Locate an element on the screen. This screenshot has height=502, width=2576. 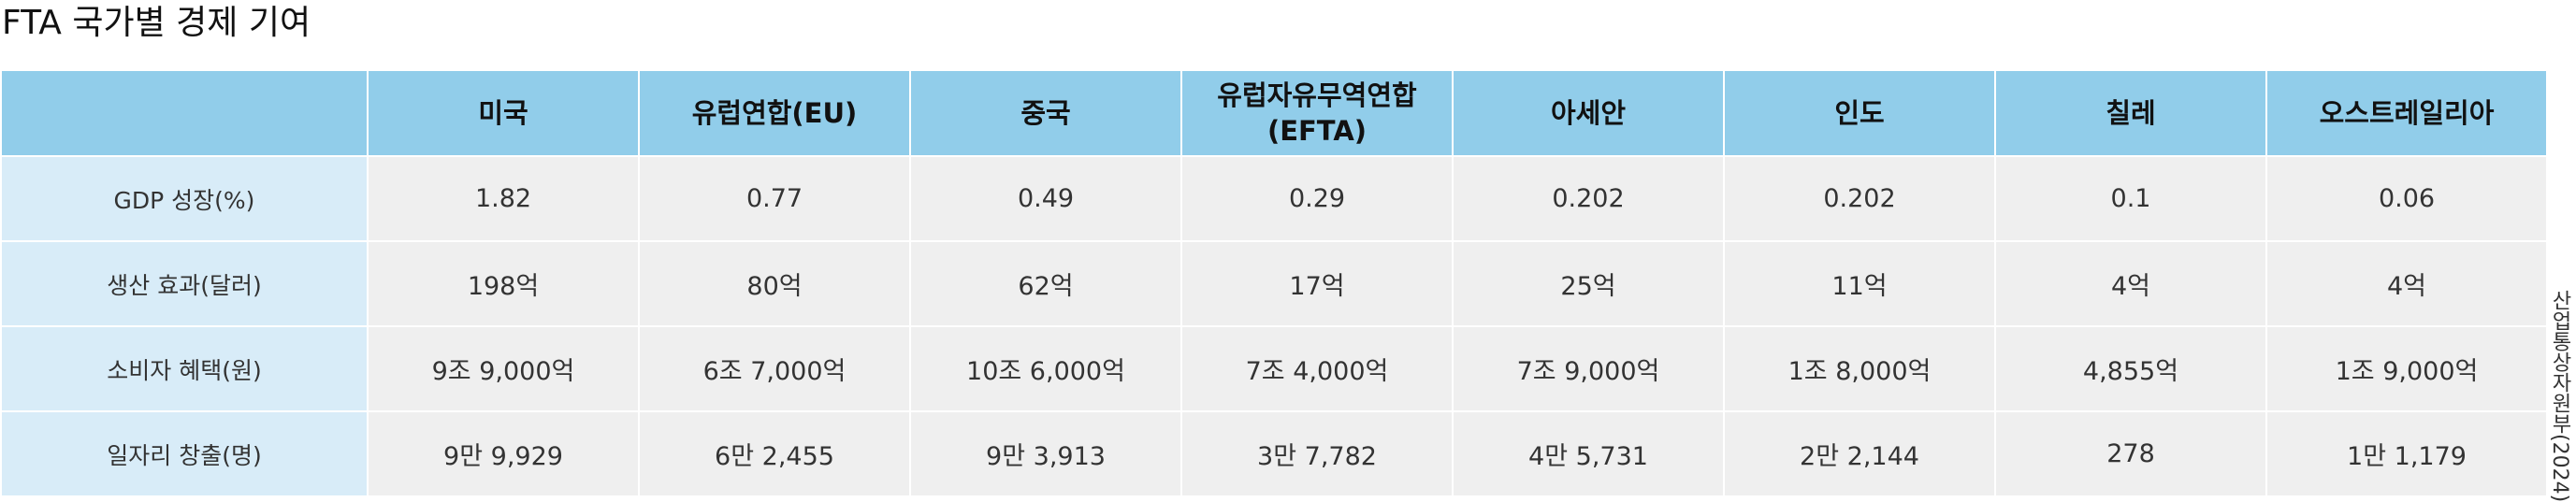
corner-cell is located at coordinates (184, 113).